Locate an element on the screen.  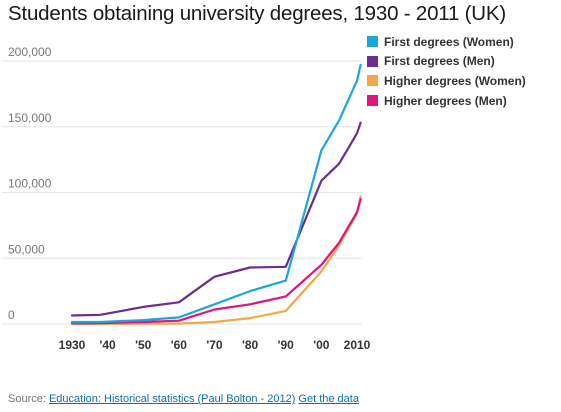
legend-item: Higher degrees (Men) is located at coordinates (446, 101).